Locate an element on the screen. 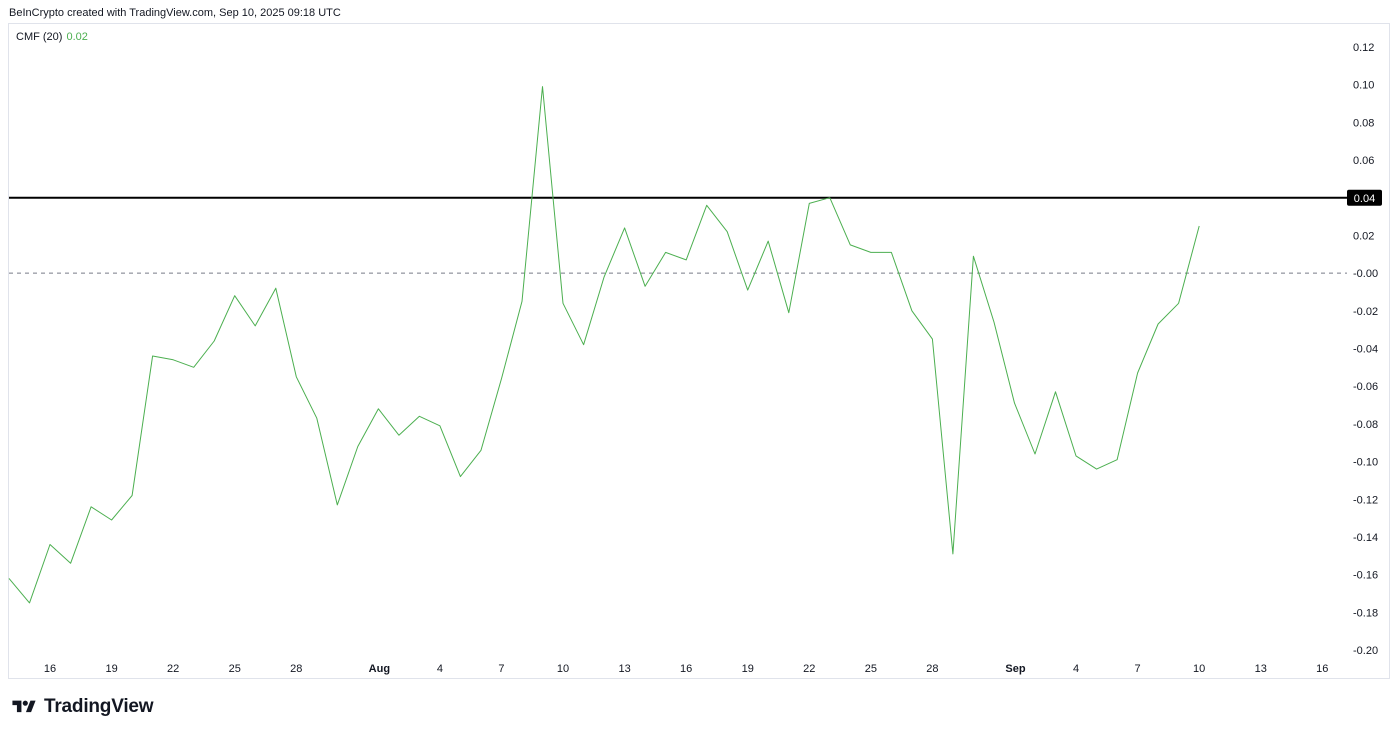 This screenshot has width=1400, height=733. level-badge-label: 0.04 is located at coordinates (1364, 199).